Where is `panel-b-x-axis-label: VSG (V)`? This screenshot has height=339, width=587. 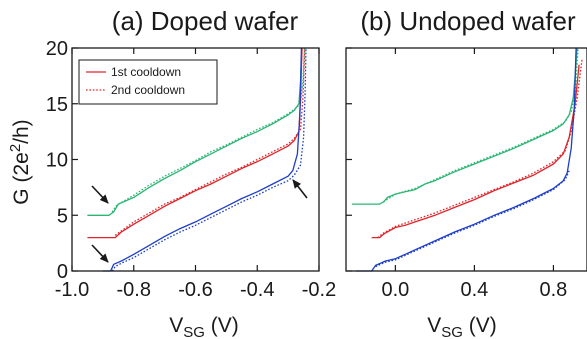 panel-b-x-axis-label: VSG (V) is located at coordinates (462, 326).